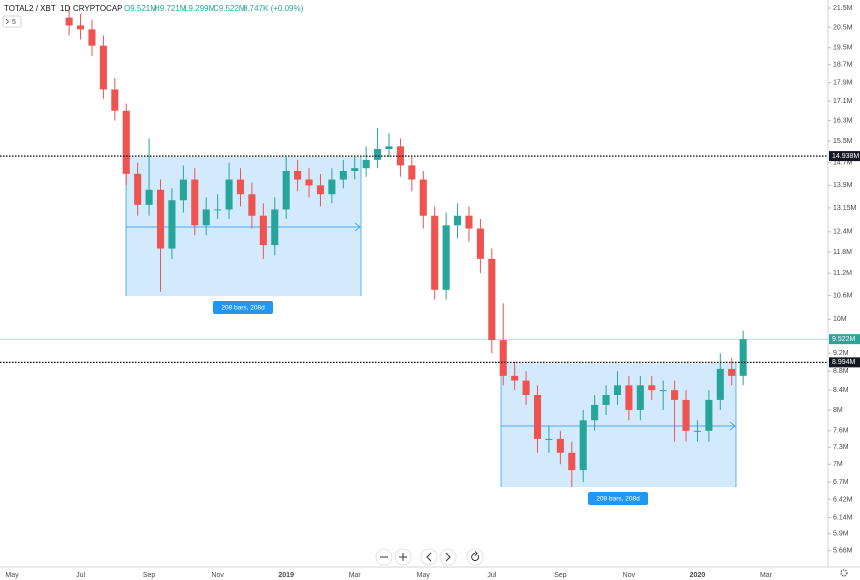 The height and width of the screenshot is (580, 860). What do you see at coordinates (98, 8) in the screenshot?
I see `exchange: CRYPTOCAP` at bounding box center [98, 8].